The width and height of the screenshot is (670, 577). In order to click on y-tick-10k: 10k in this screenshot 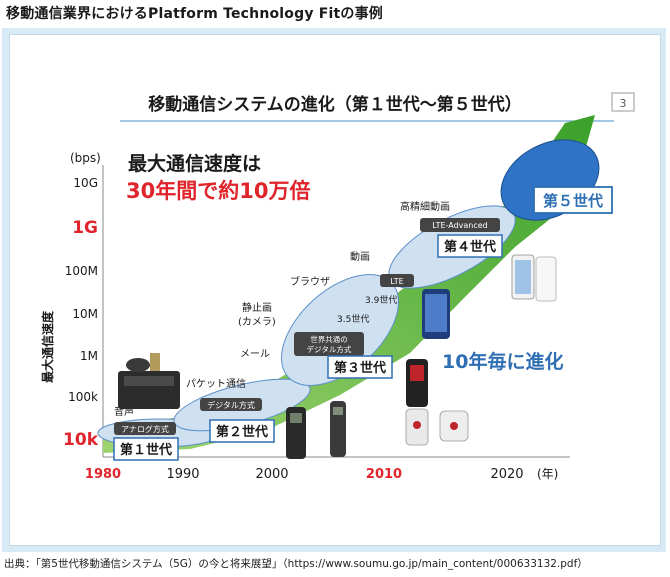, I will do `click(81, 440)`.